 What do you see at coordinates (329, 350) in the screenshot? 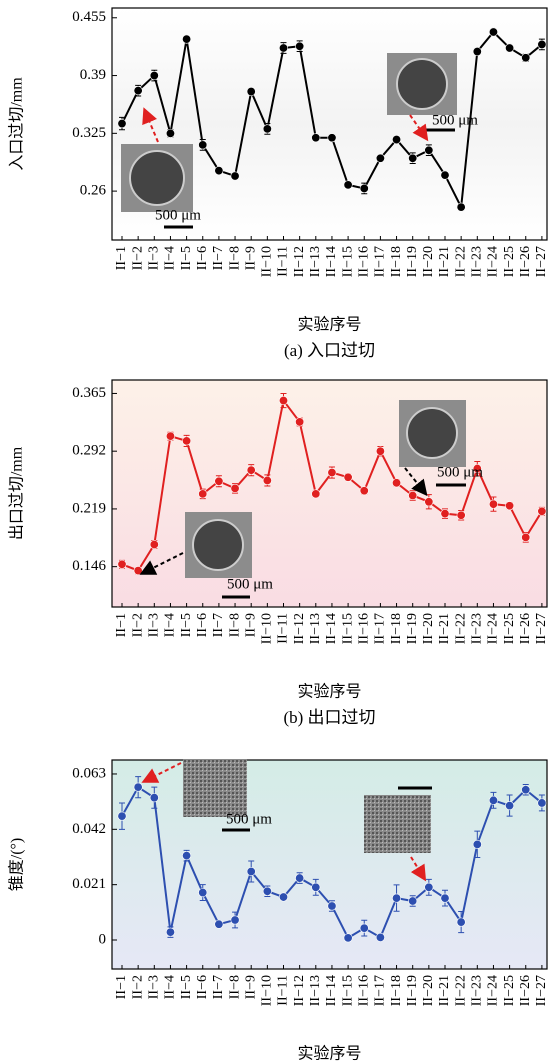
I see `caption: (a) 入口过切` at bounding box center [329, 350].